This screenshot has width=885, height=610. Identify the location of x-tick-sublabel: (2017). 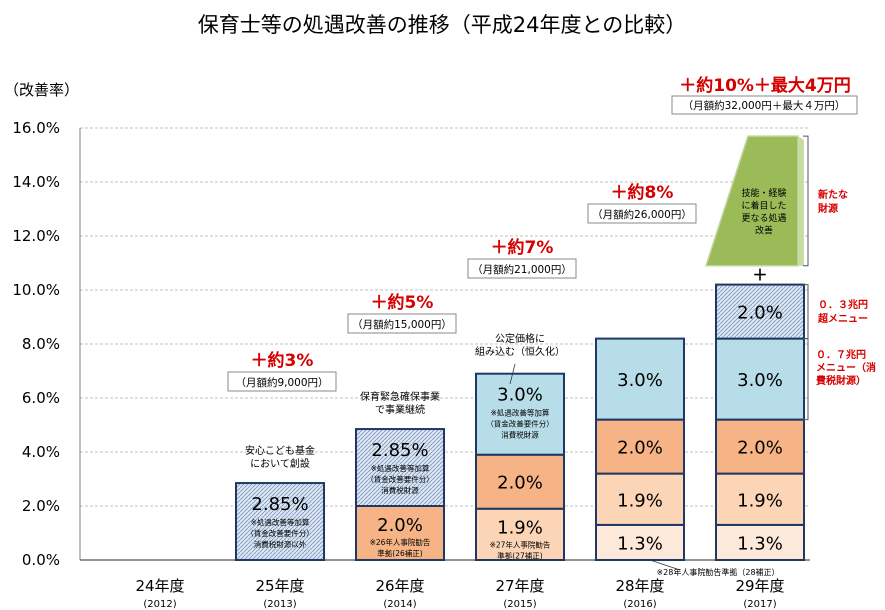
(759, 604).